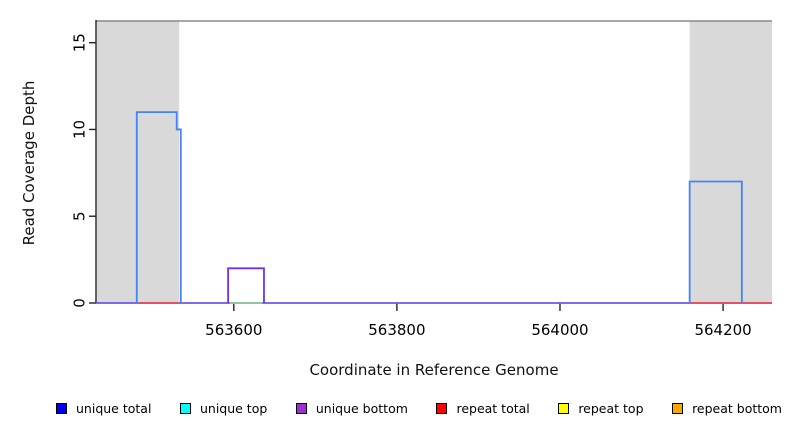 This screenshot has width=792, height=432. I want to click on legend-label: repeat top, so click(611, 408).